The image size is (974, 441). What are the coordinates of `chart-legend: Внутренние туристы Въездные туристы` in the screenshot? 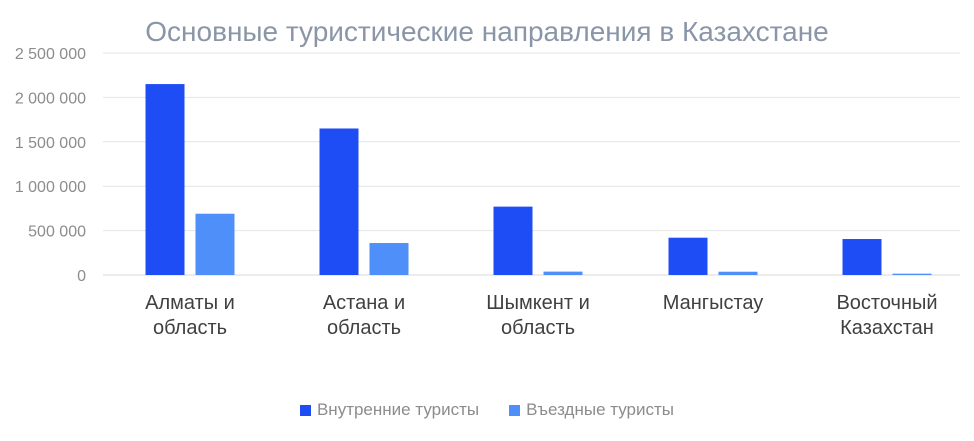 It's located at (487, 410).